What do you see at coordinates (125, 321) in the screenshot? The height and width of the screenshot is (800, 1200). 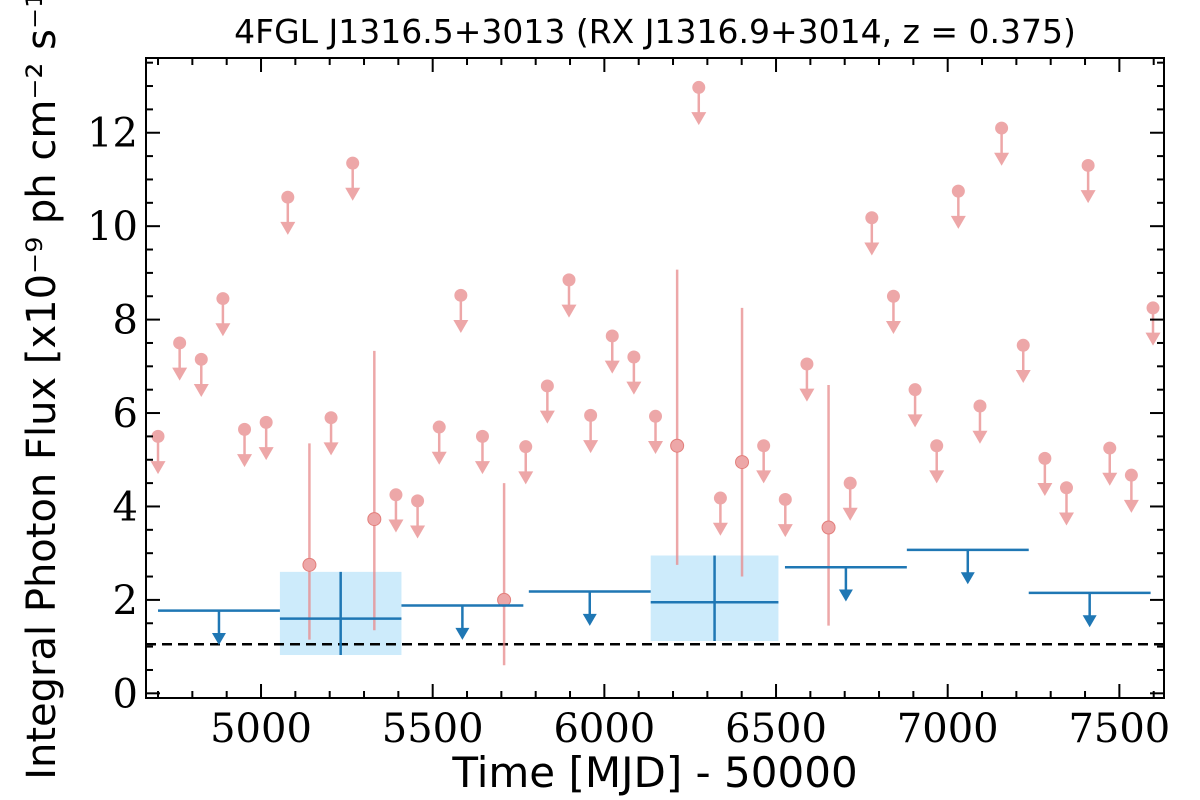 I see `y-tick-label: 8` at bounding box center [125, 321].